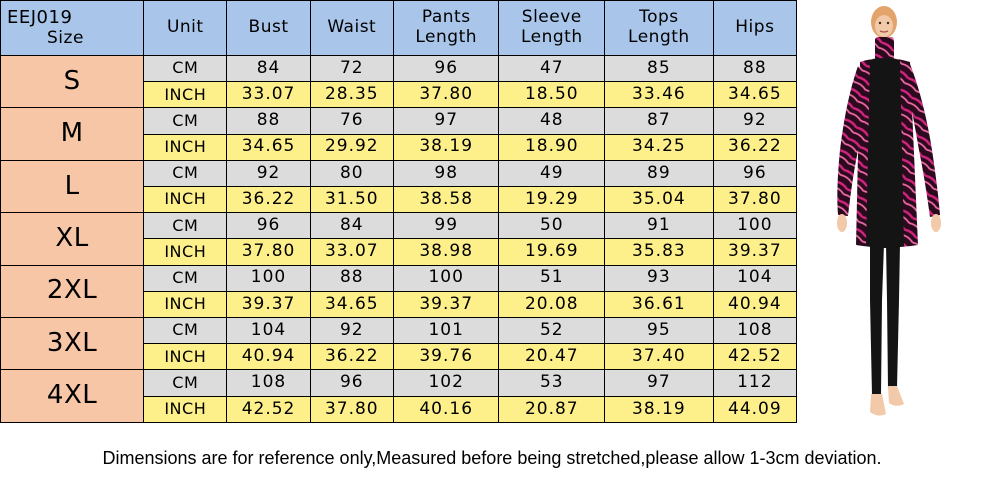 Image resolution: width=984 pixels, height=500 pixels. What do you see at coordinates (351, 331) in the screenshot?
I see `measurement-cell: 92` at bounding box center [351, 331].